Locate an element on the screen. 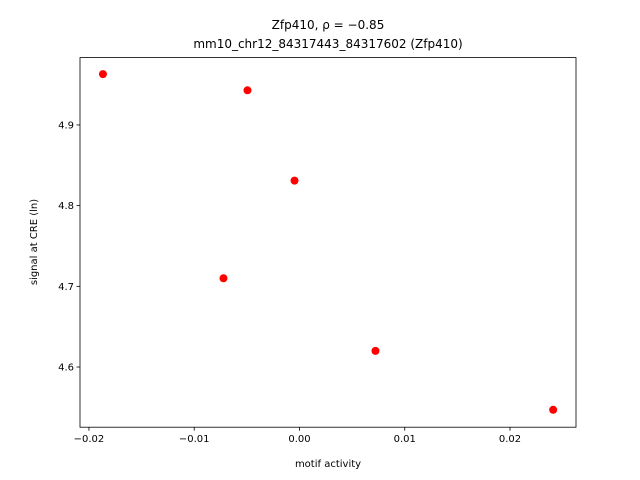 This screenshot has width=640, height=480. y-tick-label: 4.7 is located at coordinates (66, 287).